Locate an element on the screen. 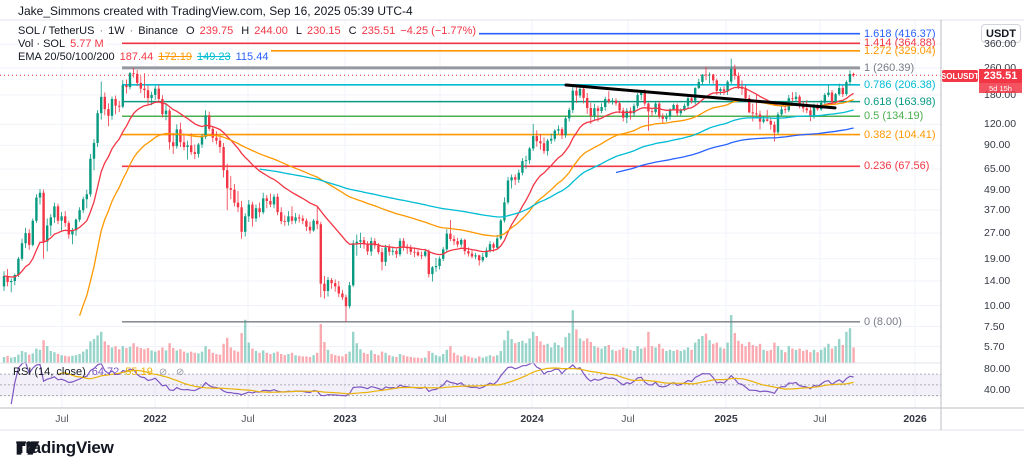  price-axis-tick: 37.00 is located at coordinates (997, 210).